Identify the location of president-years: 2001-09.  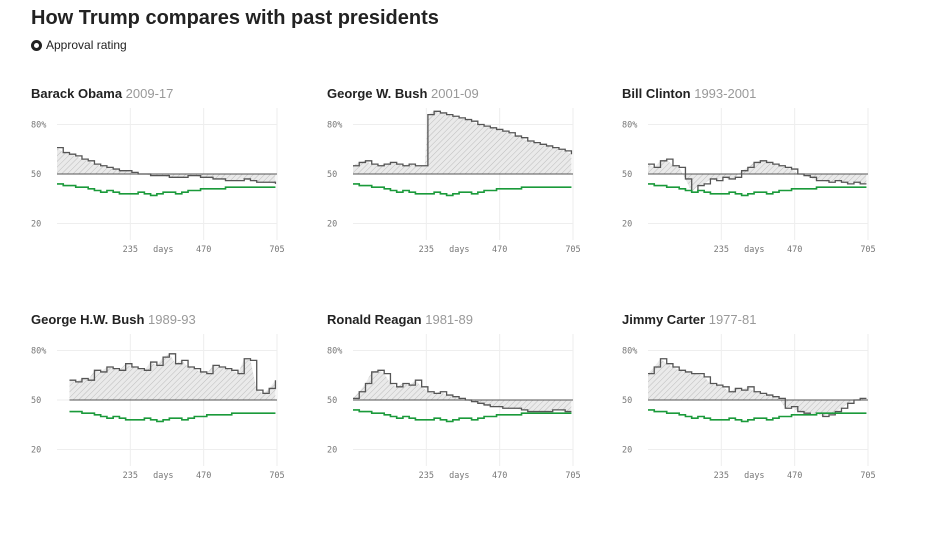
(453, 93).